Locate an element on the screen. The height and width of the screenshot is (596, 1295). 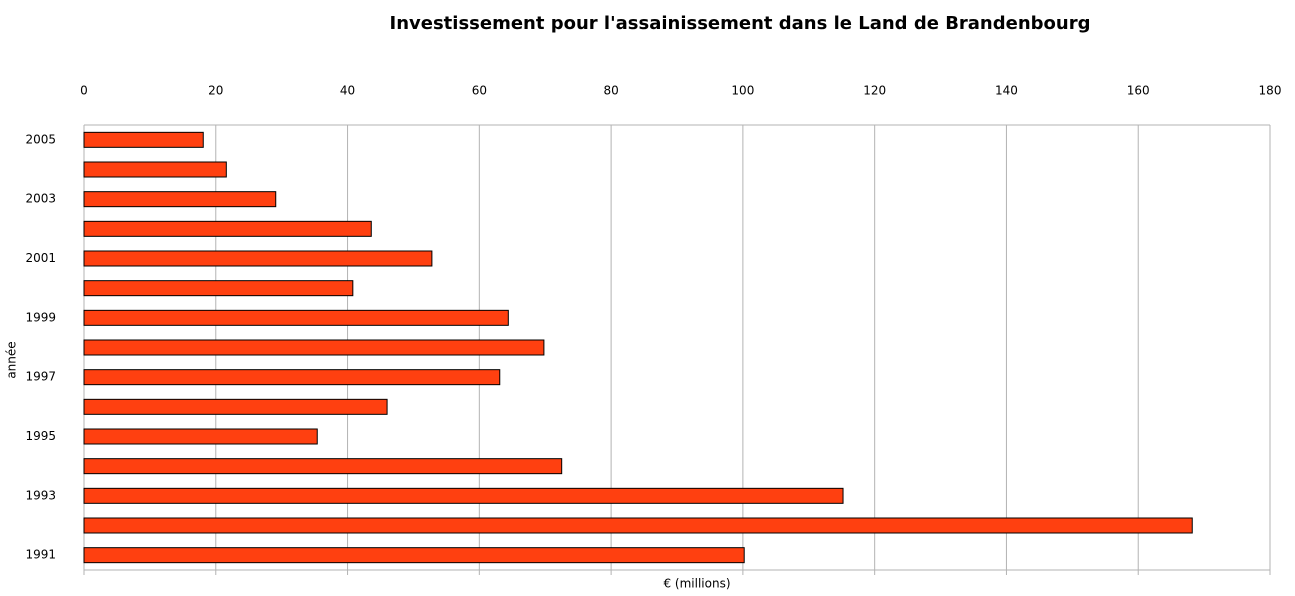
x-tick-label: 20 is located at coordinates (215, 91).